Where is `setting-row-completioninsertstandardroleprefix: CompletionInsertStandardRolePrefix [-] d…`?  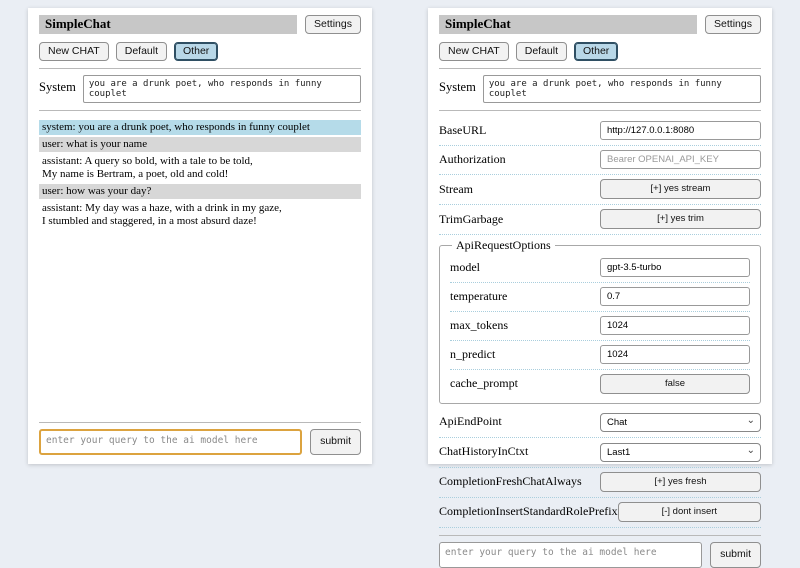
setting-row-completioninsertstandardroleprefix: CompletionInsertStandardRolePrefix [-] d… is located at coordinates (600, 513).